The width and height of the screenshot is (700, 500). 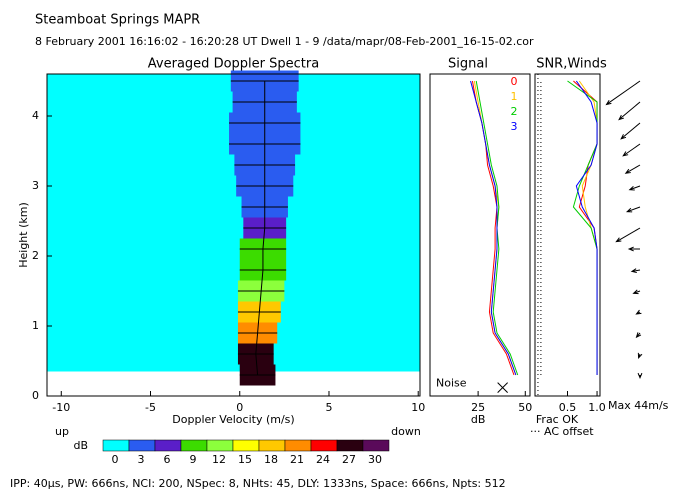 I want to click on left-label: up, so click(x=62, y=431).